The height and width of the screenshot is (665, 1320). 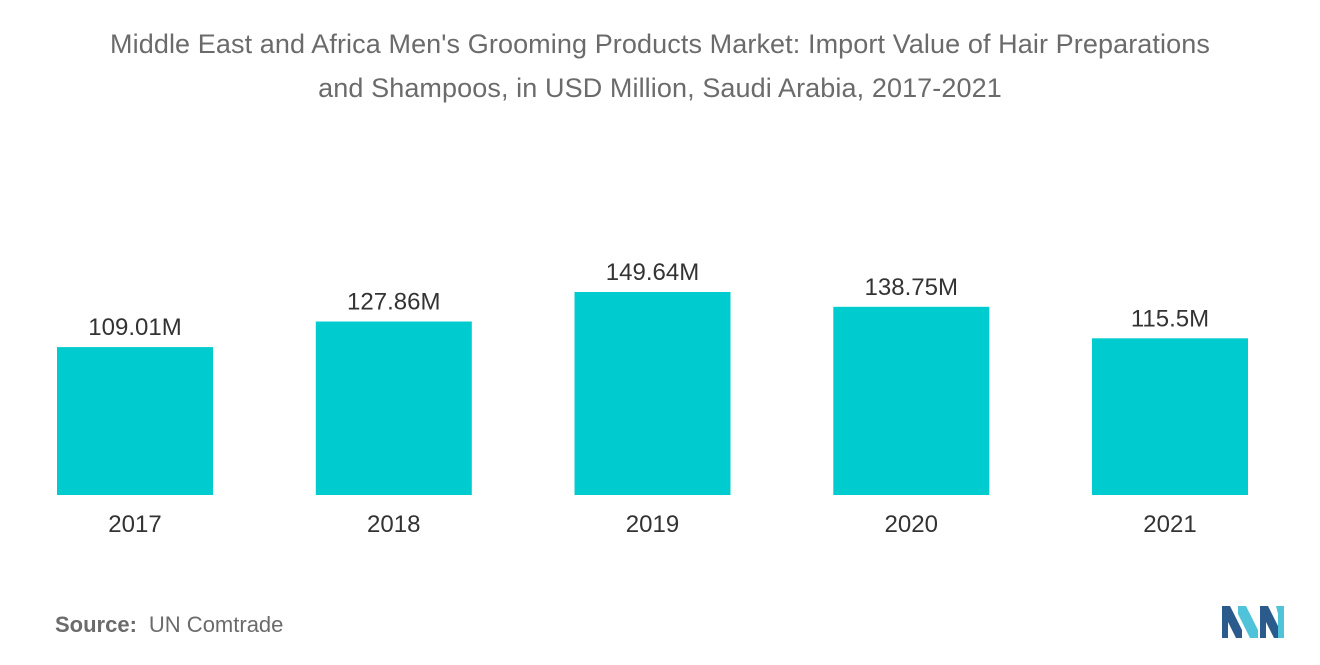 What do you see at coordinates (911, 287) in the screenshot?
I see `data-label-2020: 138.75M` at bounding box center [911, 287].